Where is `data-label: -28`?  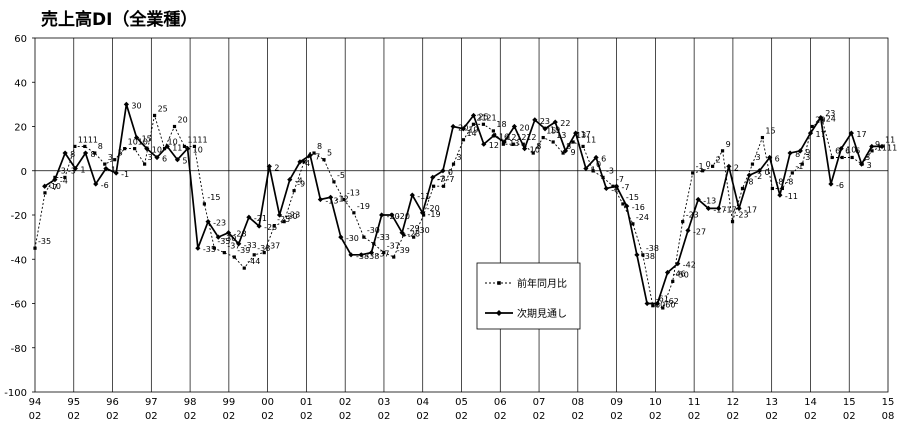 data-label: -28 is located at coordinates (413, 234).